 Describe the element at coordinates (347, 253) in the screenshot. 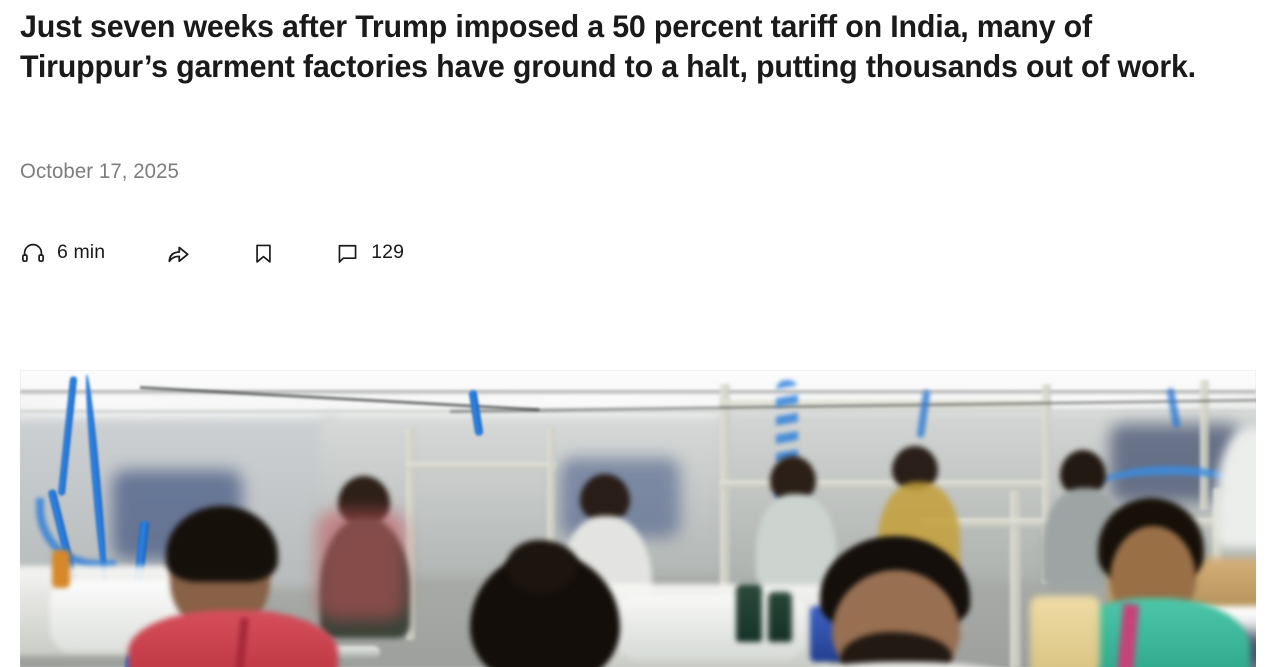

I see `comment-bubble-icon` at that location.